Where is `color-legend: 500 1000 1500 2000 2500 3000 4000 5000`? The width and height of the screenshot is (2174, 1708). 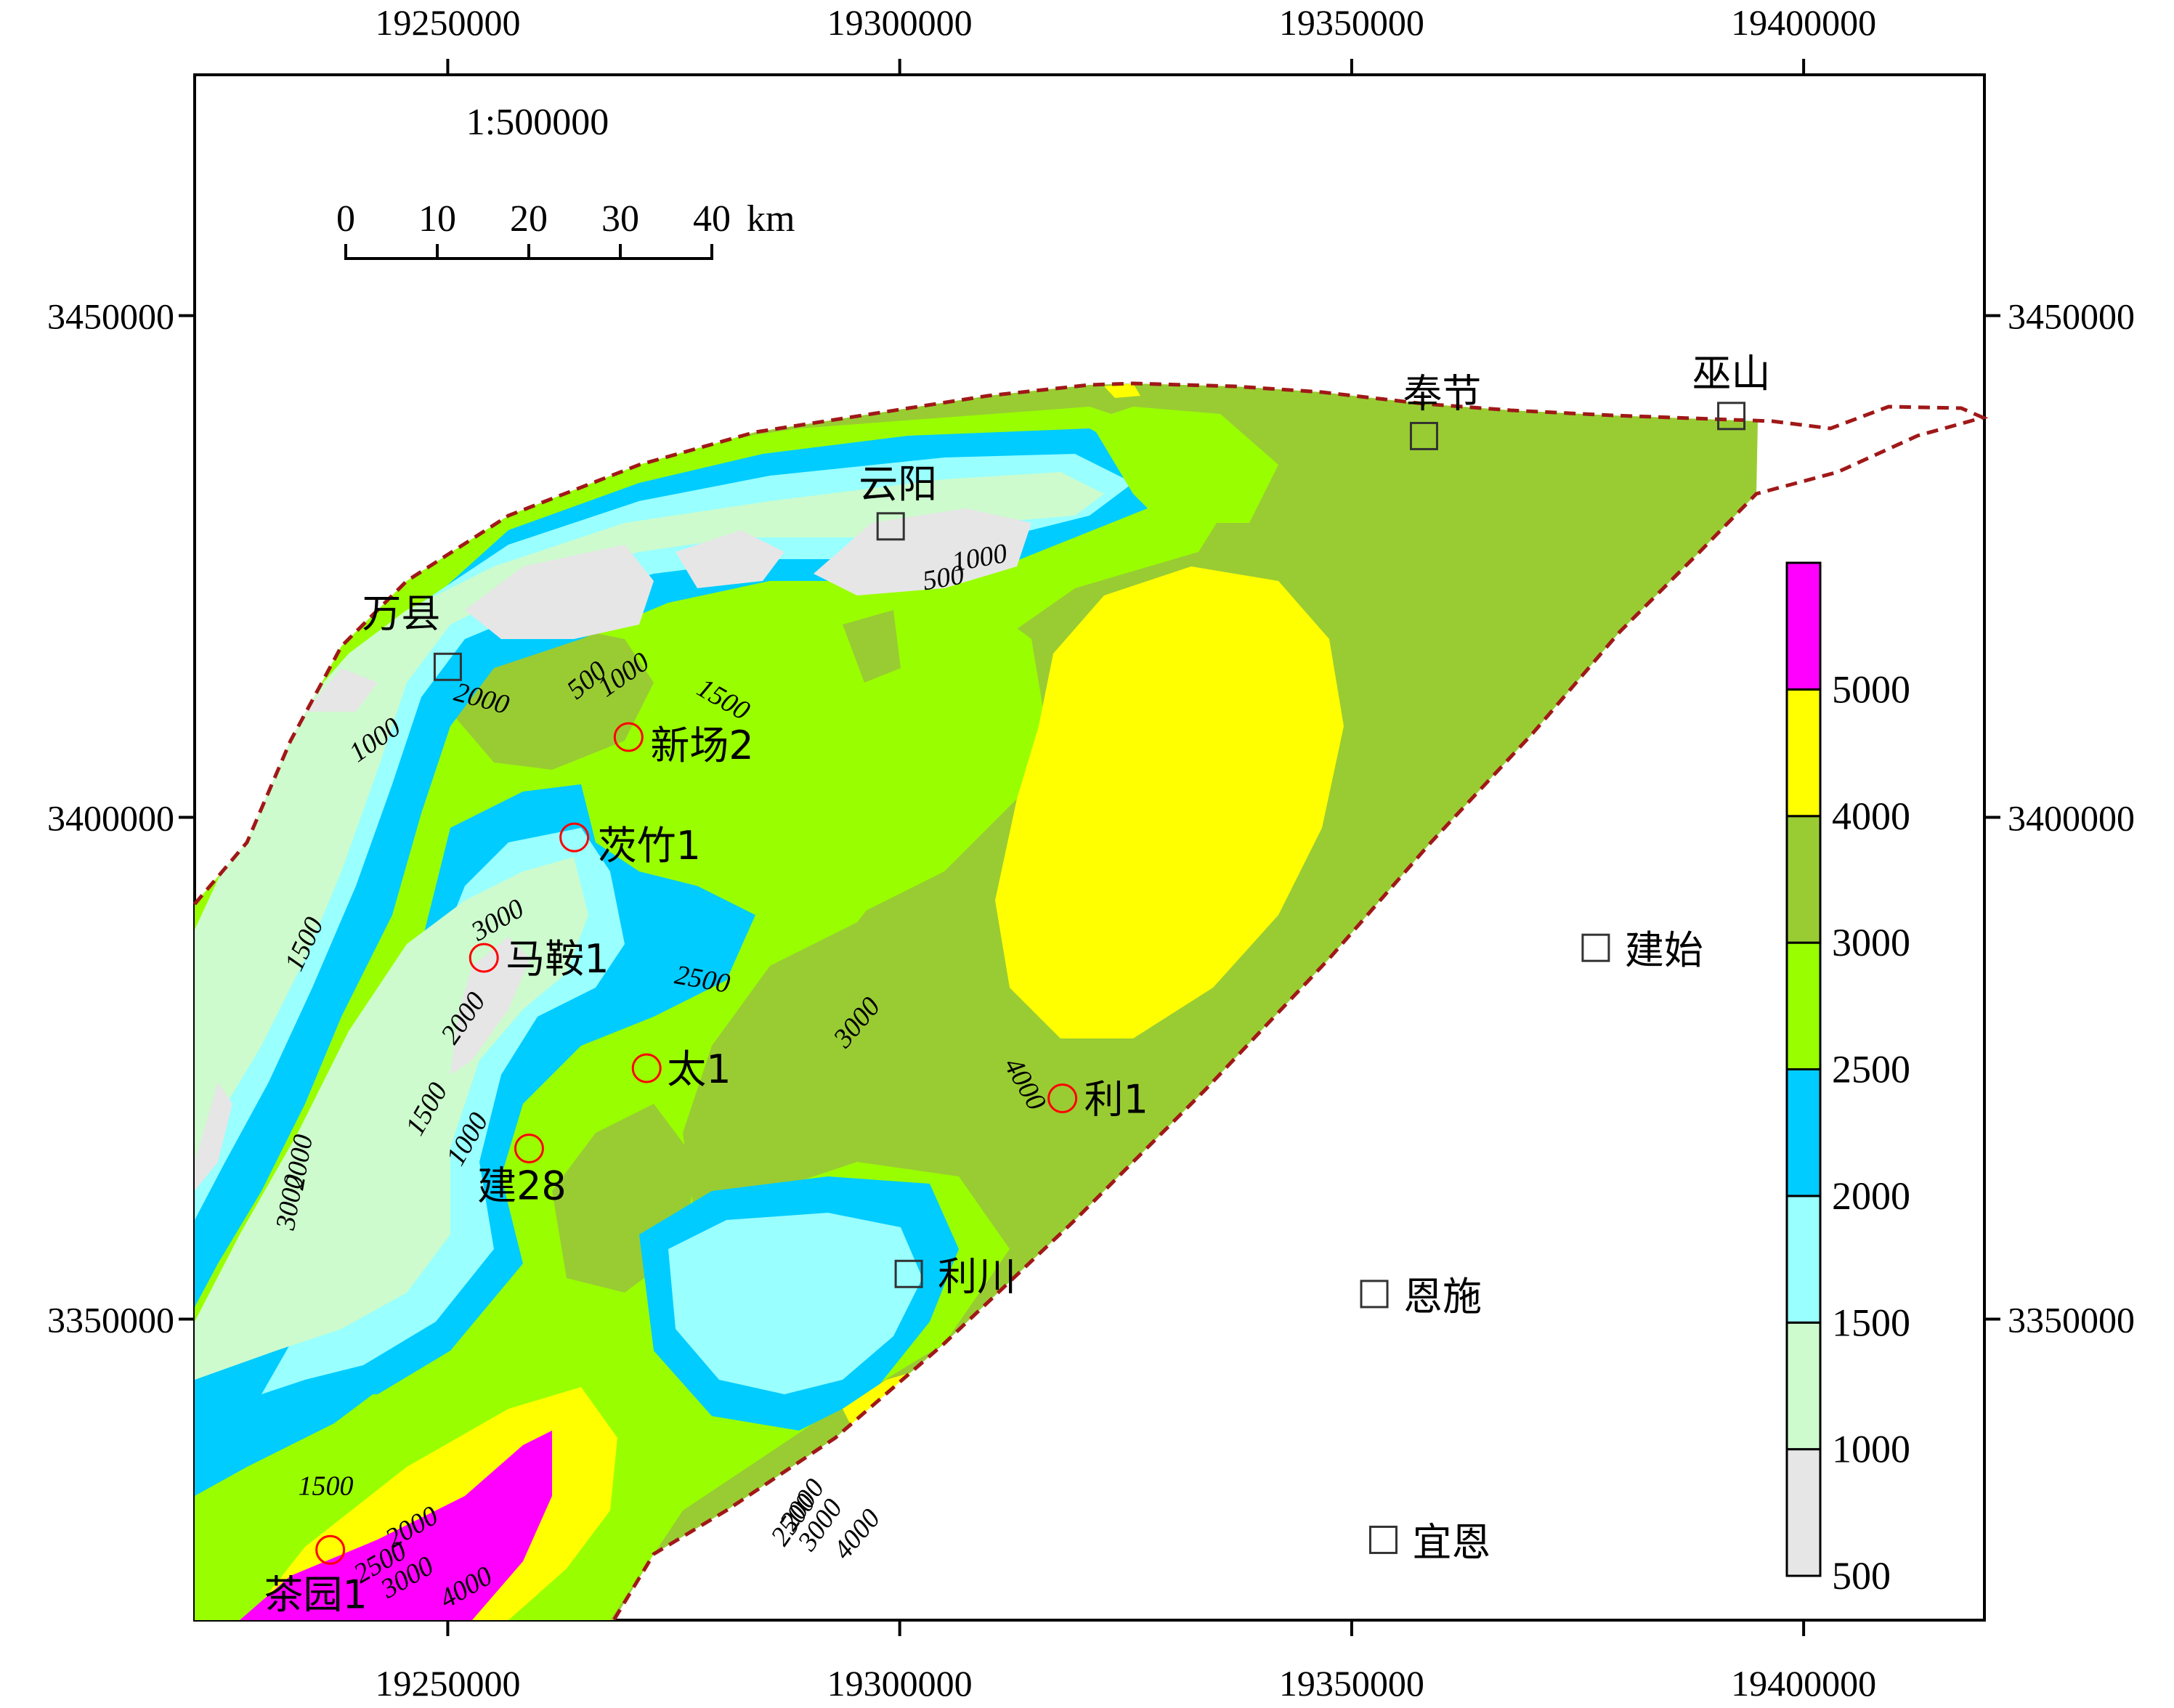
color-legend: 500 1000 1500 2000 2500 3000 4000 5000 is located at coordinates (1847, 1079).